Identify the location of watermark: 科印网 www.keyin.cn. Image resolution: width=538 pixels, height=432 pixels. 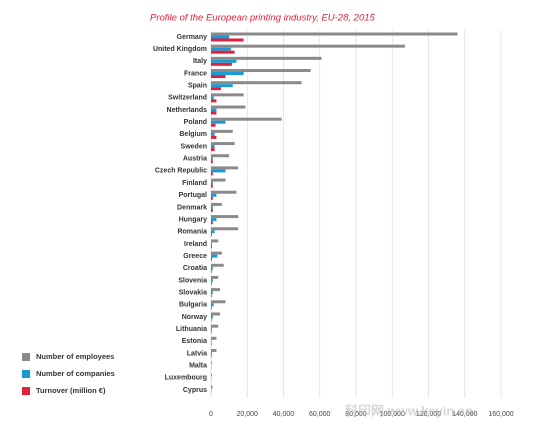
(409, 410).